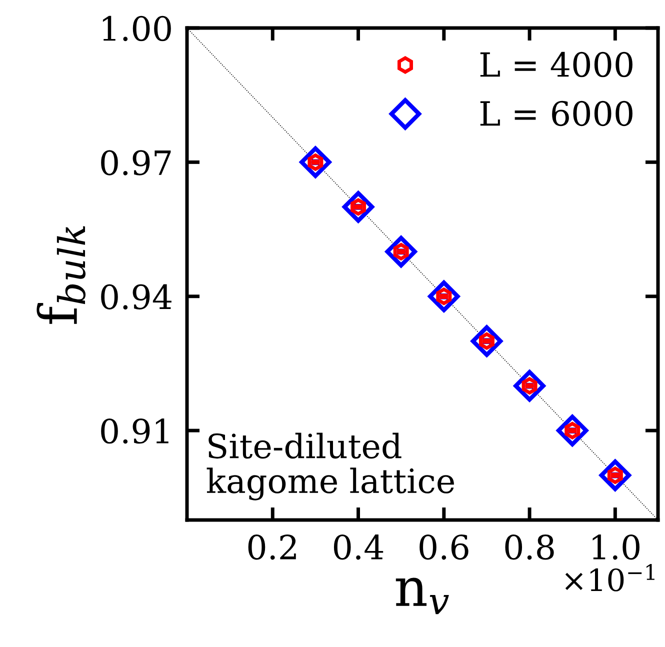  What do you see at coordinates (136, 29) in the screenshot?
I see `y-tick-label: 1.00` at bounding box center [136, 29].